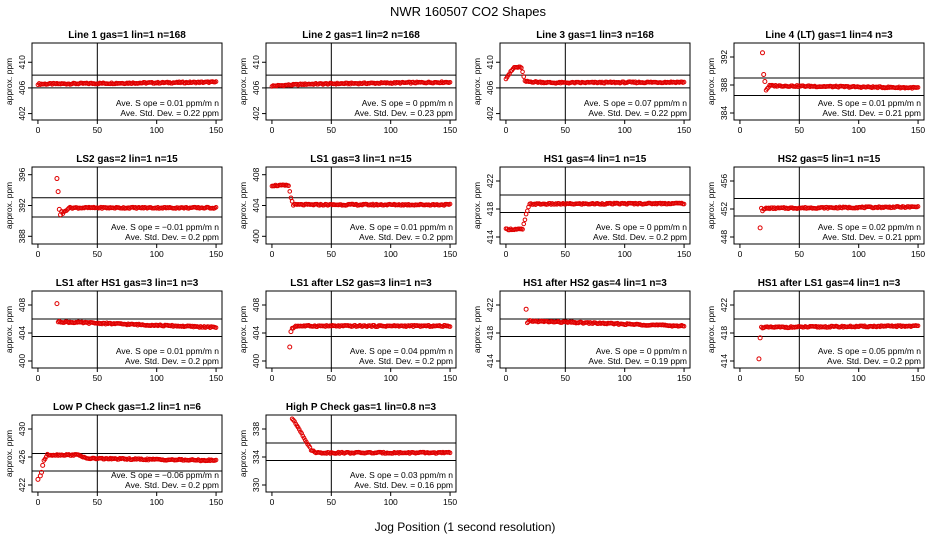 This screenshot has height=540, width=936. What do you see at coordinates (724, 237) in the screenshot?
I see `y-tick-label: 448` at bounding box center [724, 237].